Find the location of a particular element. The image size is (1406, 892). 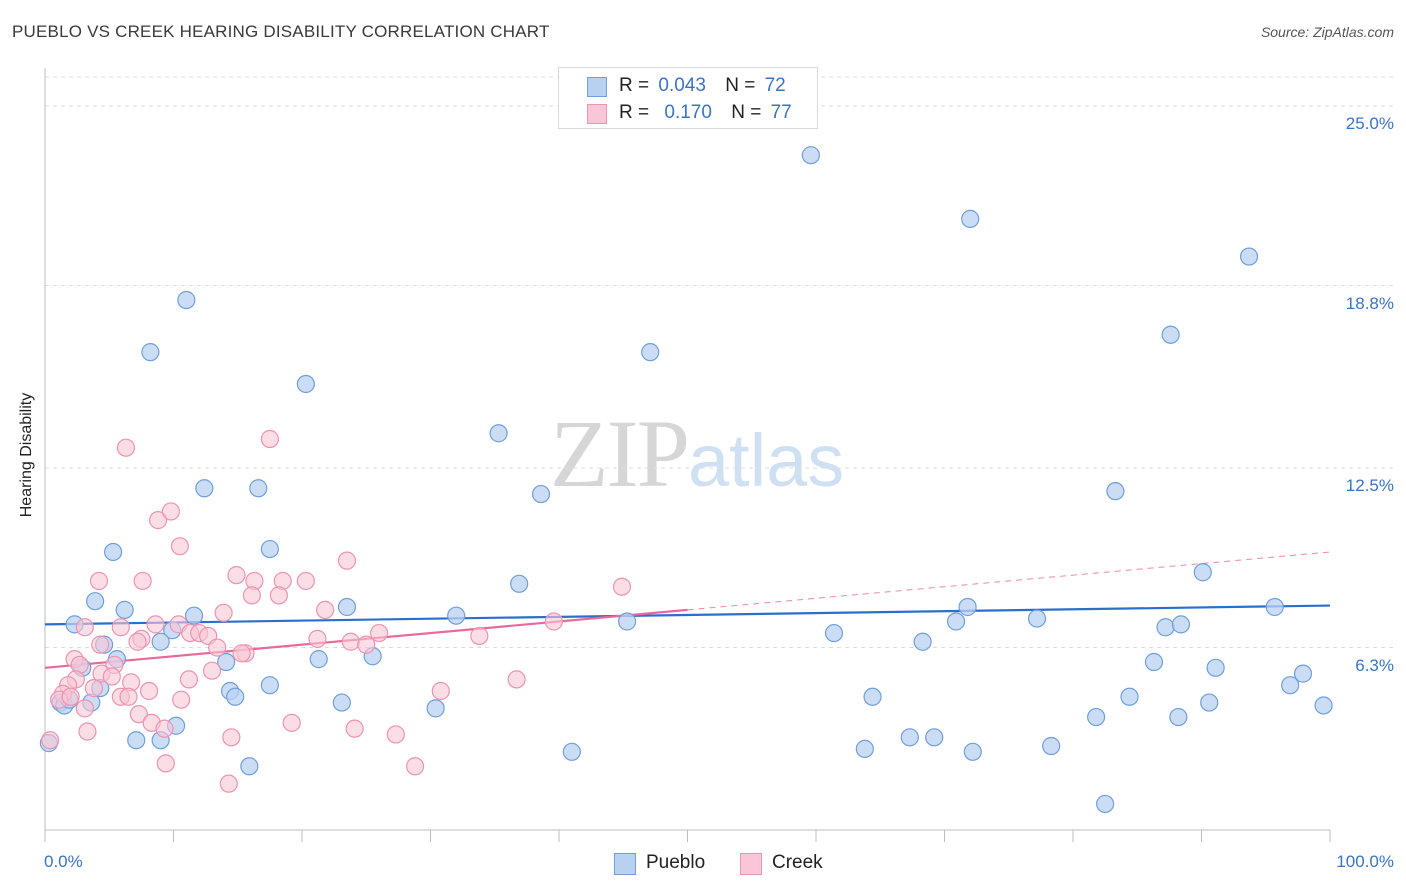

chart-source: Source: ZipAtlas.com is located at coordinates (1327, 32).